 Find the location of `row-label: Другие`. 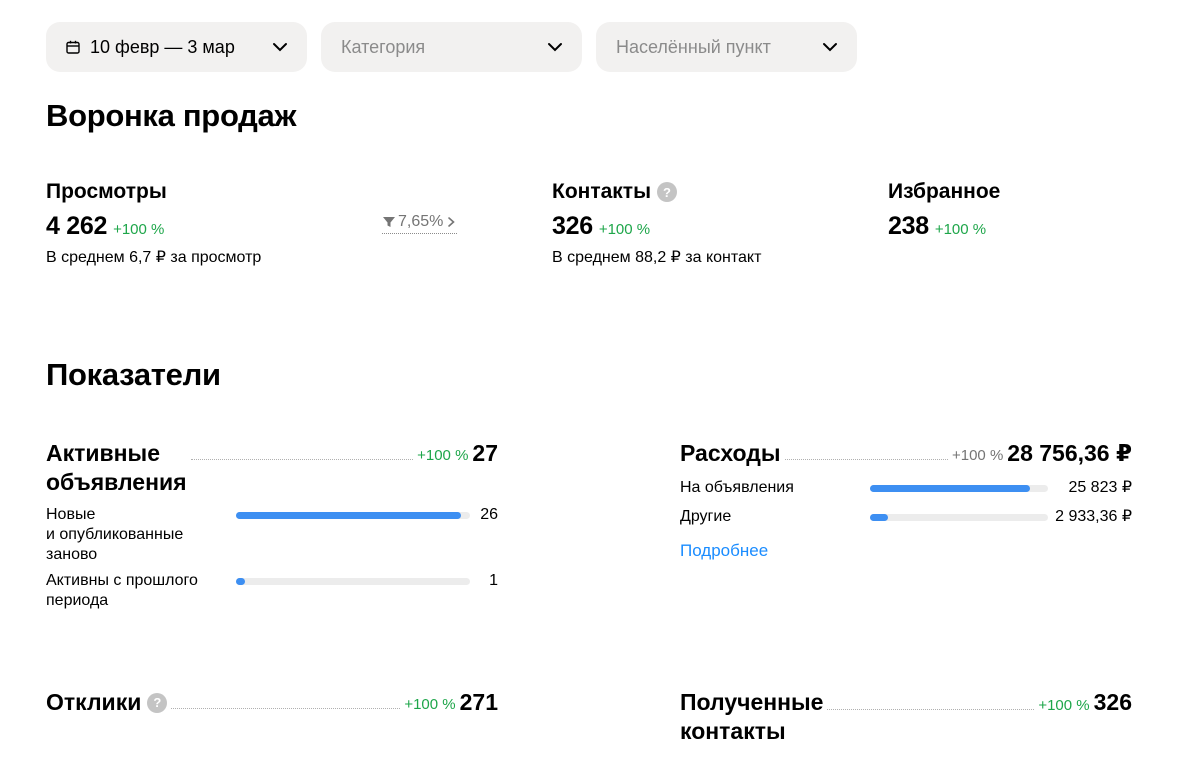

row-label: Другие is located at coordinates (706, 516).